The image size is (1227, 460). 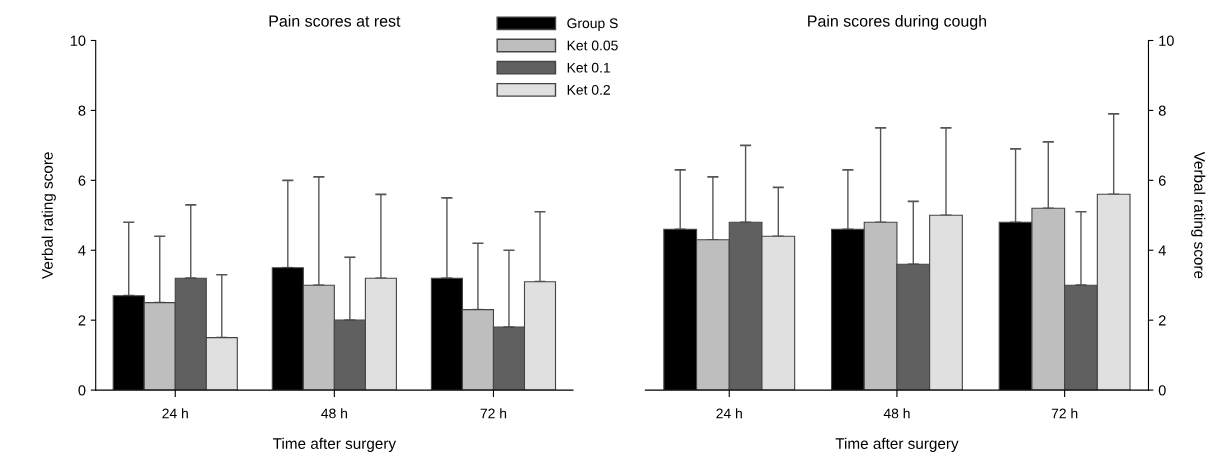 I want to click on y2-tick-label: 4, so click(x=1162, y=250).